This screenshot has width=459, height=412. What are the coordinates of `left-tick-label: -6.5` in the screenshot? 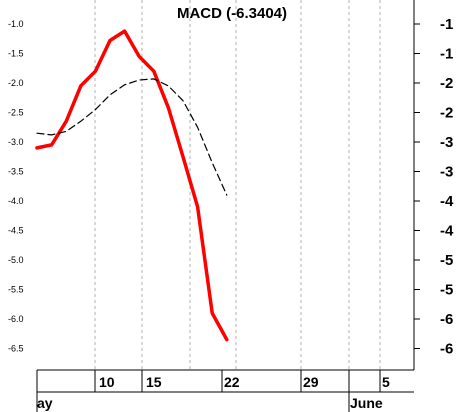 It's located at (16, 349).